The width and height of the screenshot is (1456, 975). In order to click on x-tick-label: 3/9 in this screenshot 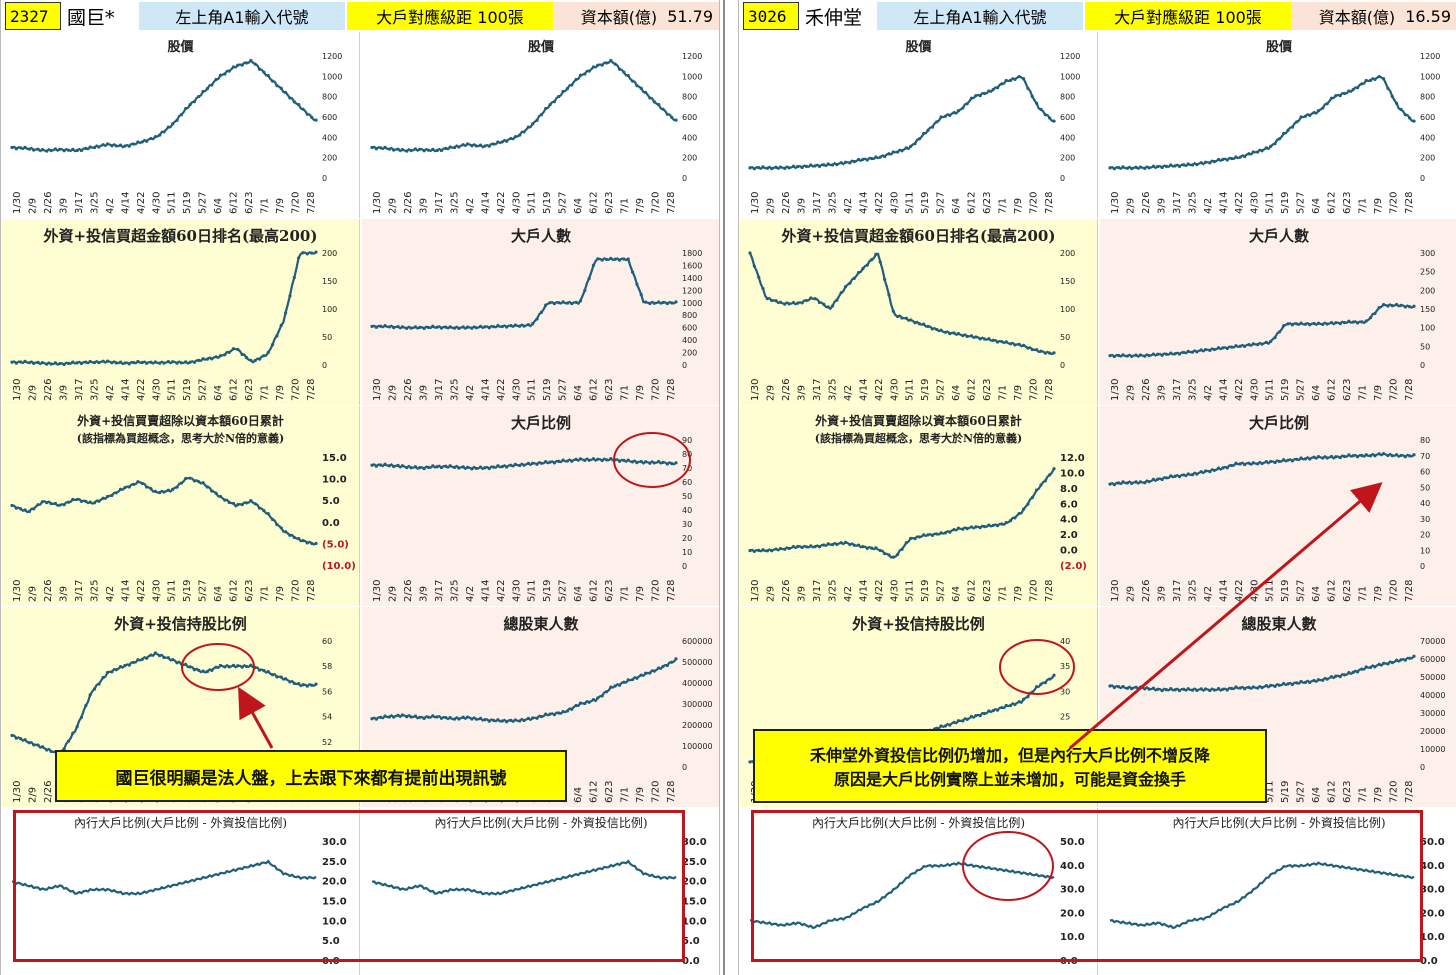, I will do `click(1161, 206)`.